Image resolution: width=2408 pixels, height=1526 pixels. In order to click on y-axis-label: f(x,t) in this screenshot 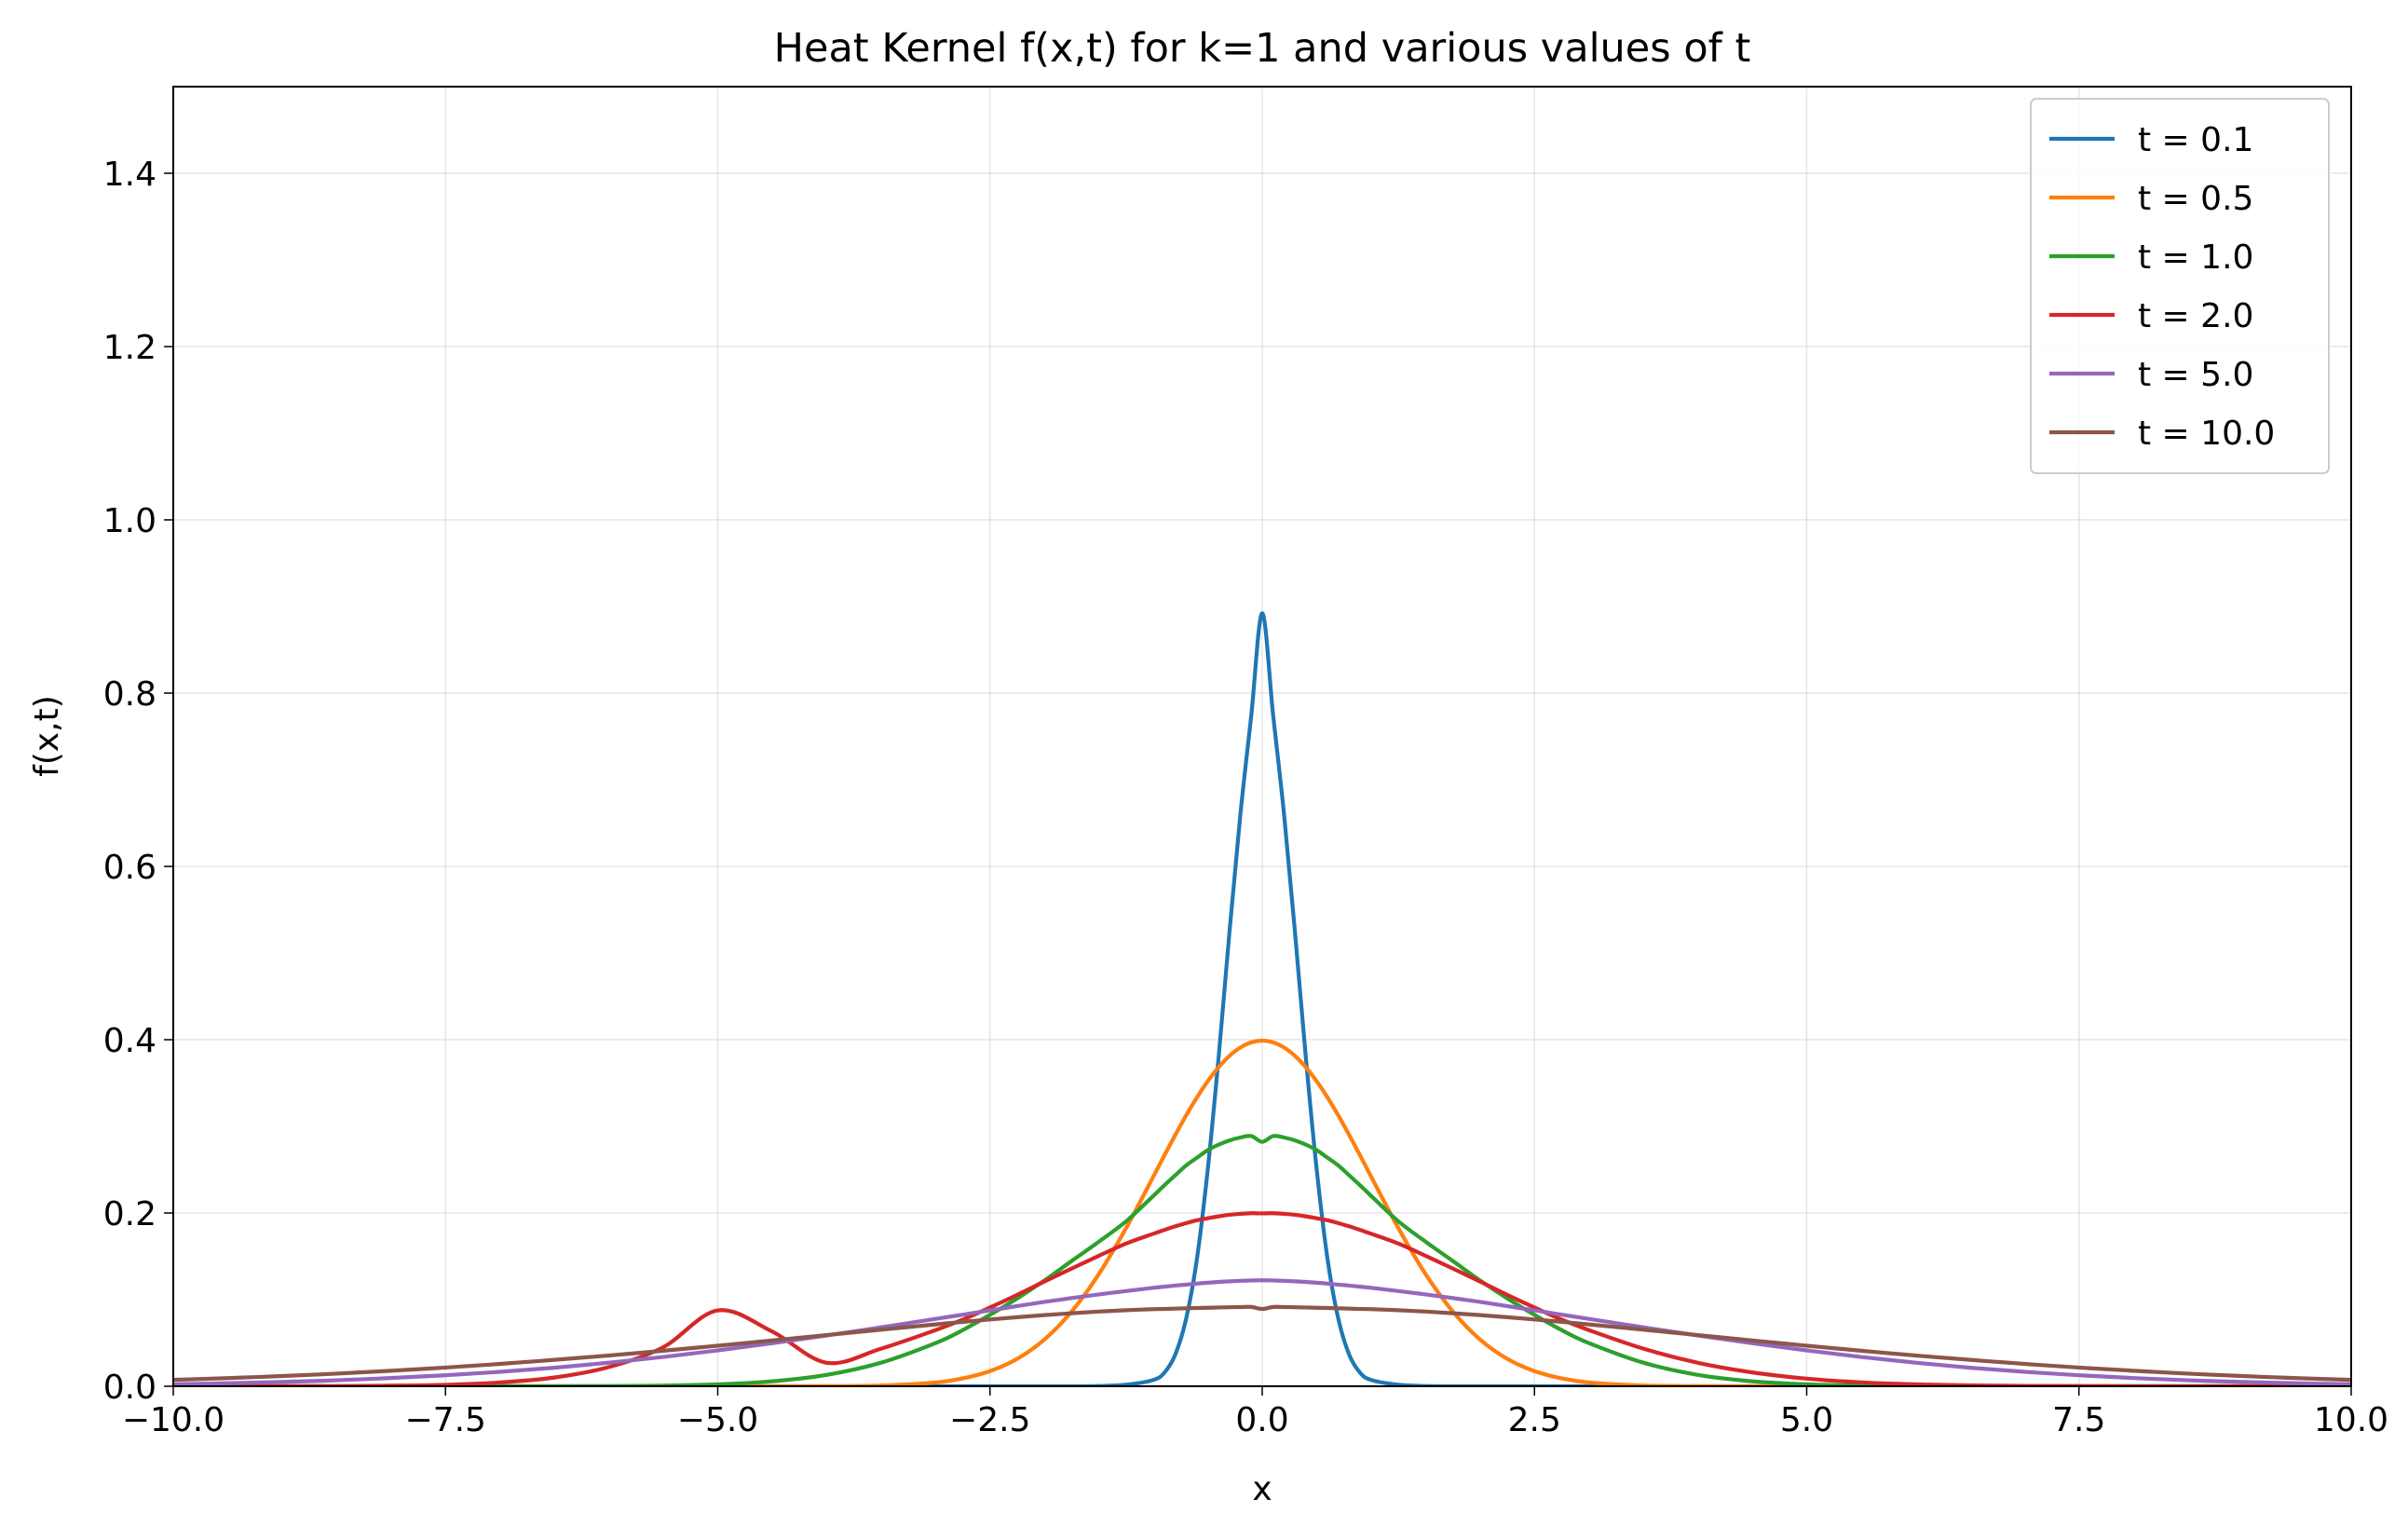, I will do `click(47, 736)`.